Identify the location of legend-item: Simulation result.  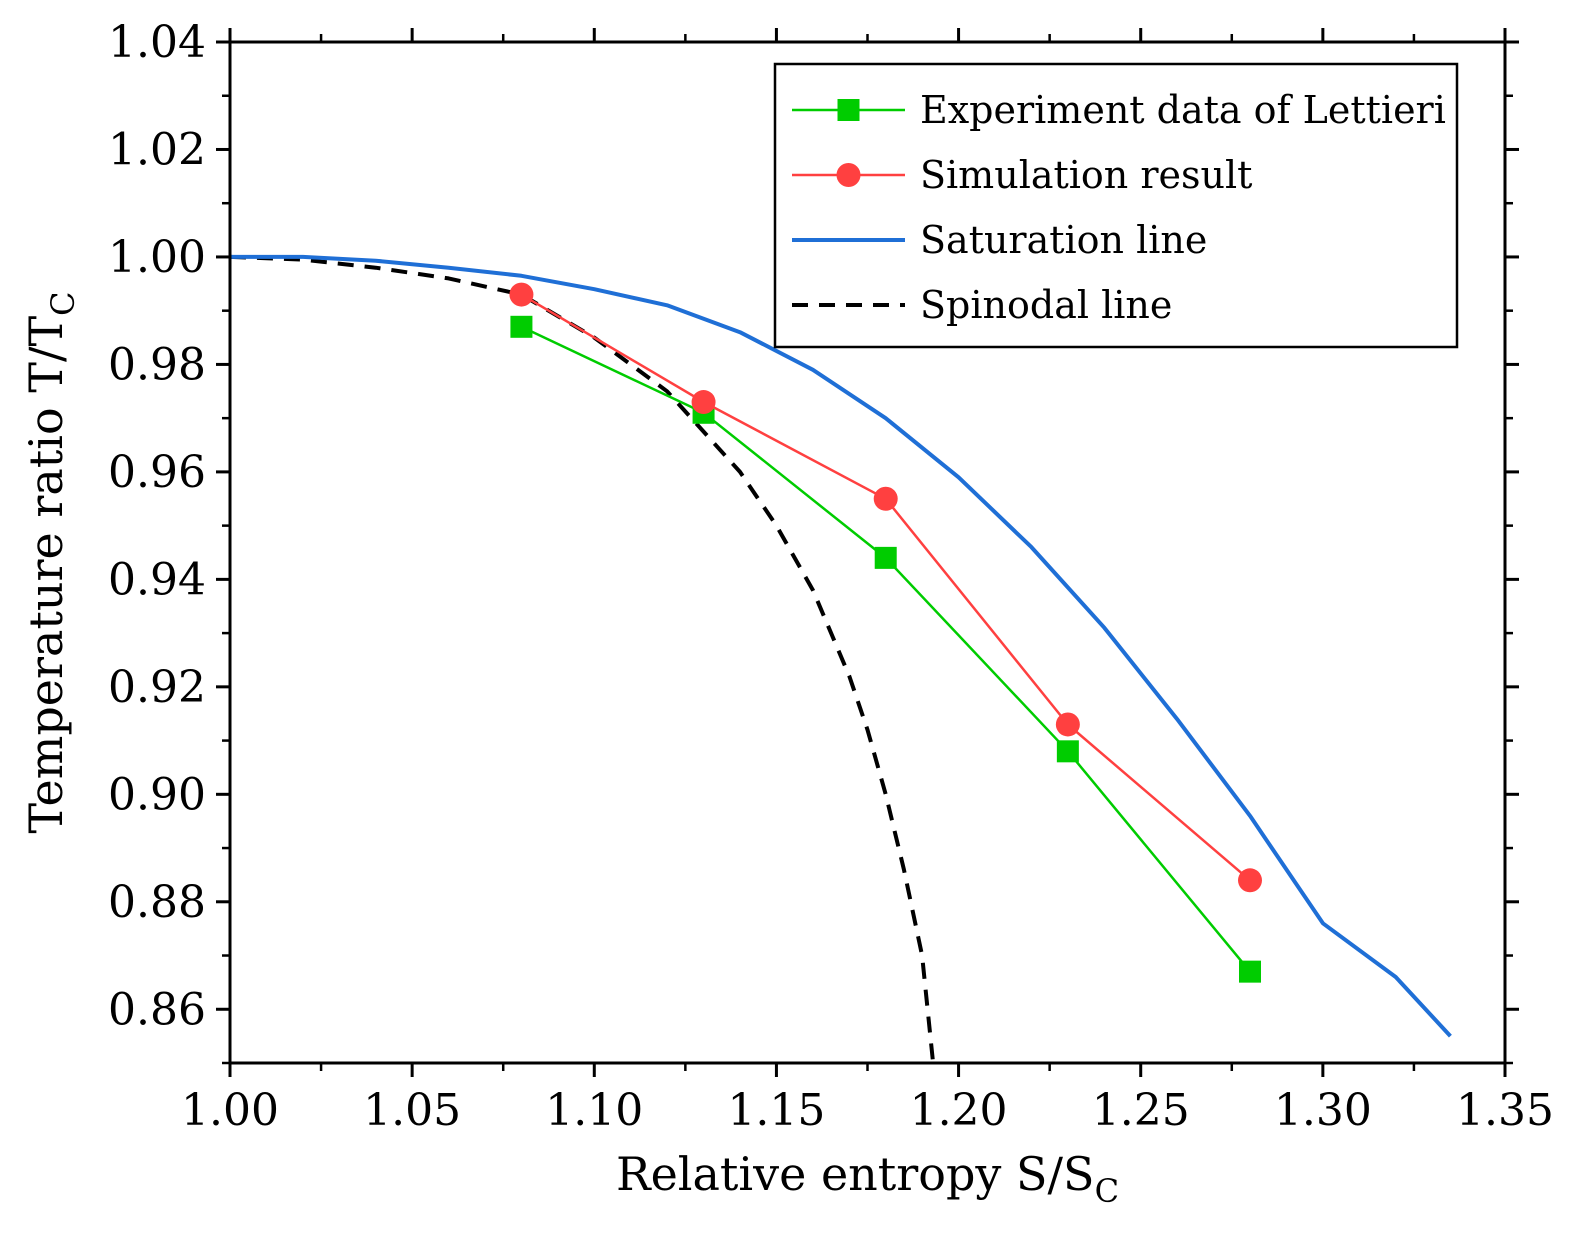
(1022, 175).